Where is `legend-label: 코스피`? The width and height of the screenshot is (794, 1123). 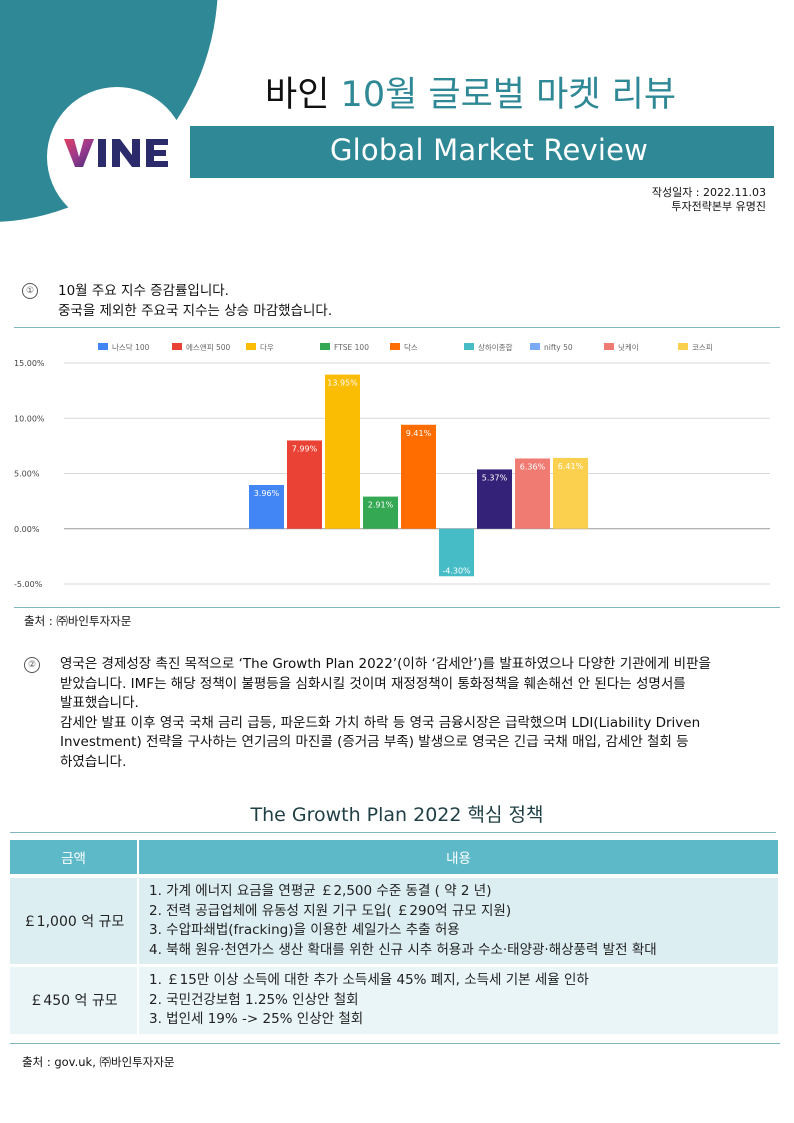
legend-label: 코스피 is located at coordinates (702, 347).